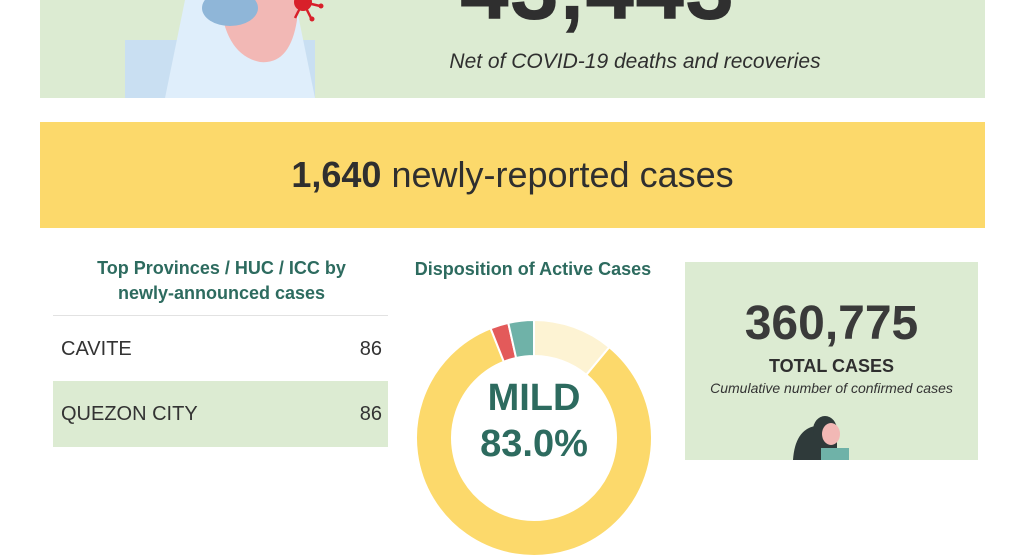 Image resolution: width=1024 pixels, height=558 pixels. I want to click on disposition-main-value: 83.0%, so click(534, 444).